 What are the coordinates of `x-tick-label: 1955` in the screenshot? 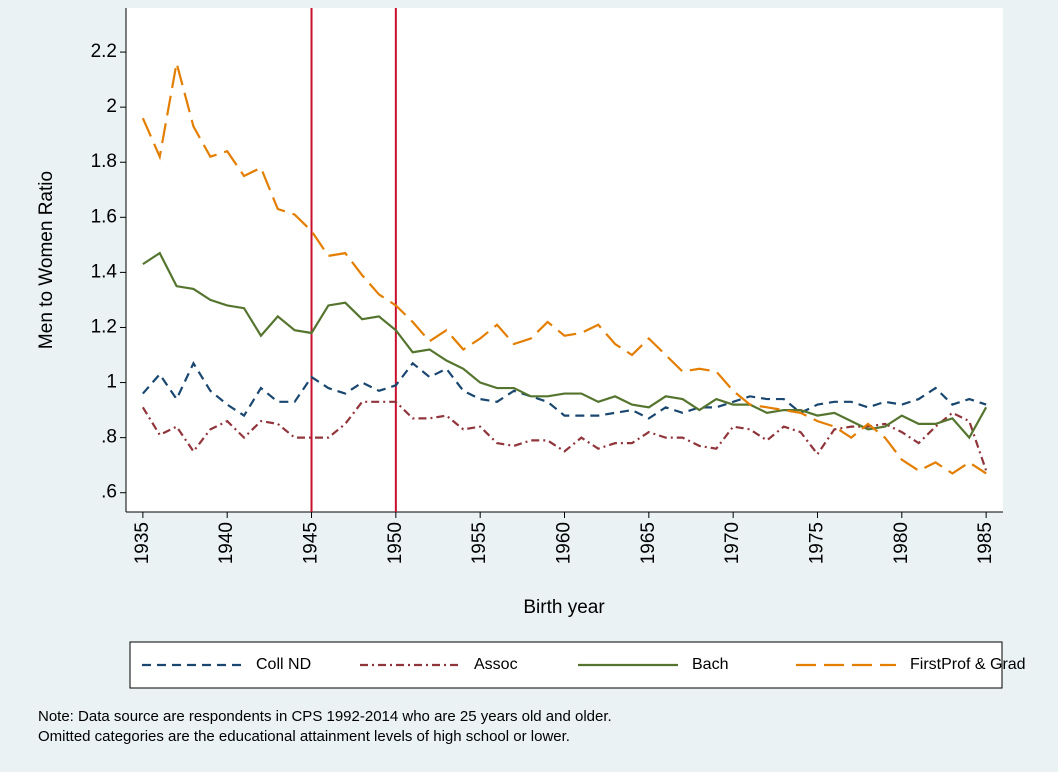 It's located at (479, 543).